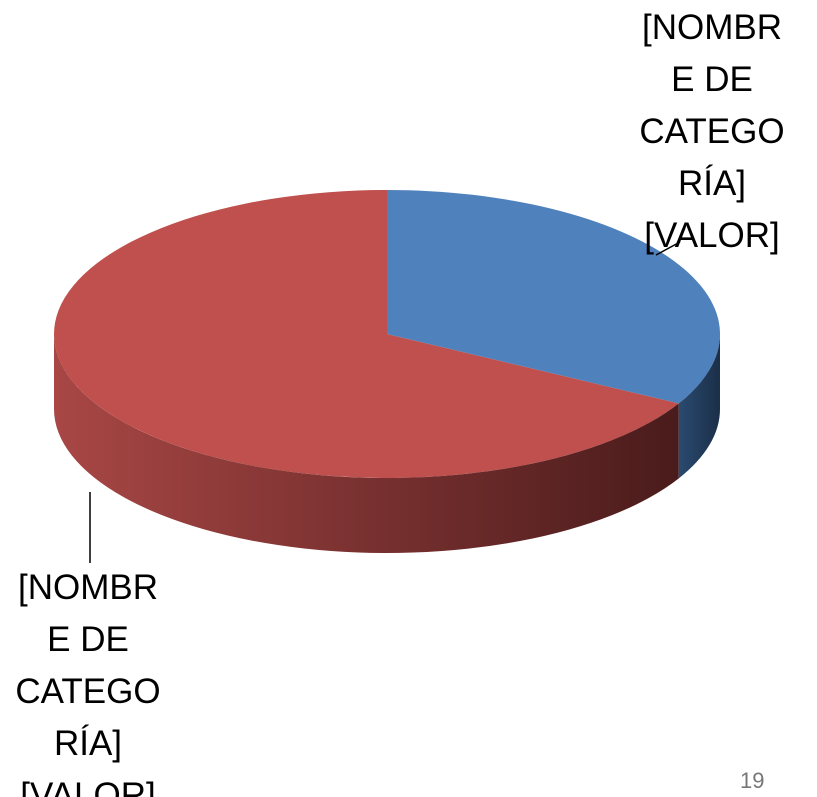  What do you see at coordinates (699, 406) in the screenshot?
I see `slice-side` at bounding box center [699, 406].